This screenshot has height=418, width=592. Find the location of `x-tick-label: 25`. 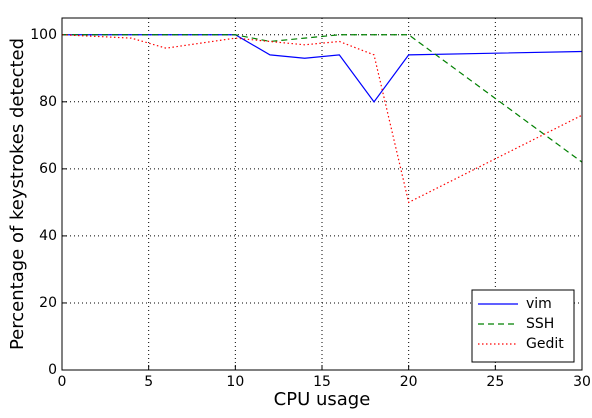

x-tick-label: 25 is located at coordinates (495, 382).